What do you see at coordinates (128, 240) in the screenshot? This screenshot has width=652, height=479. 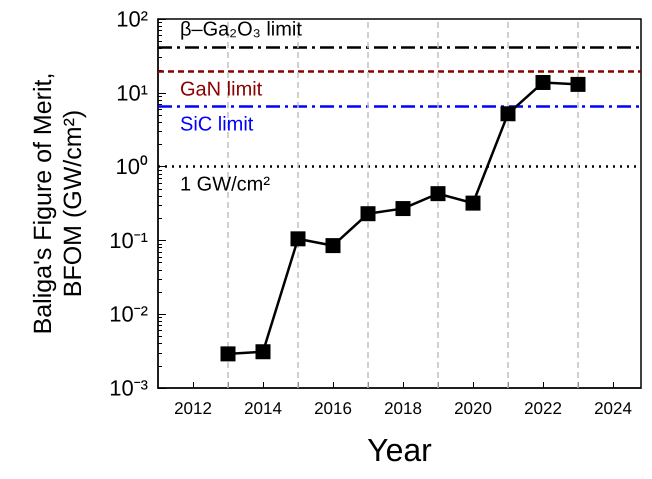 I see `y-tick-label: 10⁻¹` at bounding box center [128, 240].